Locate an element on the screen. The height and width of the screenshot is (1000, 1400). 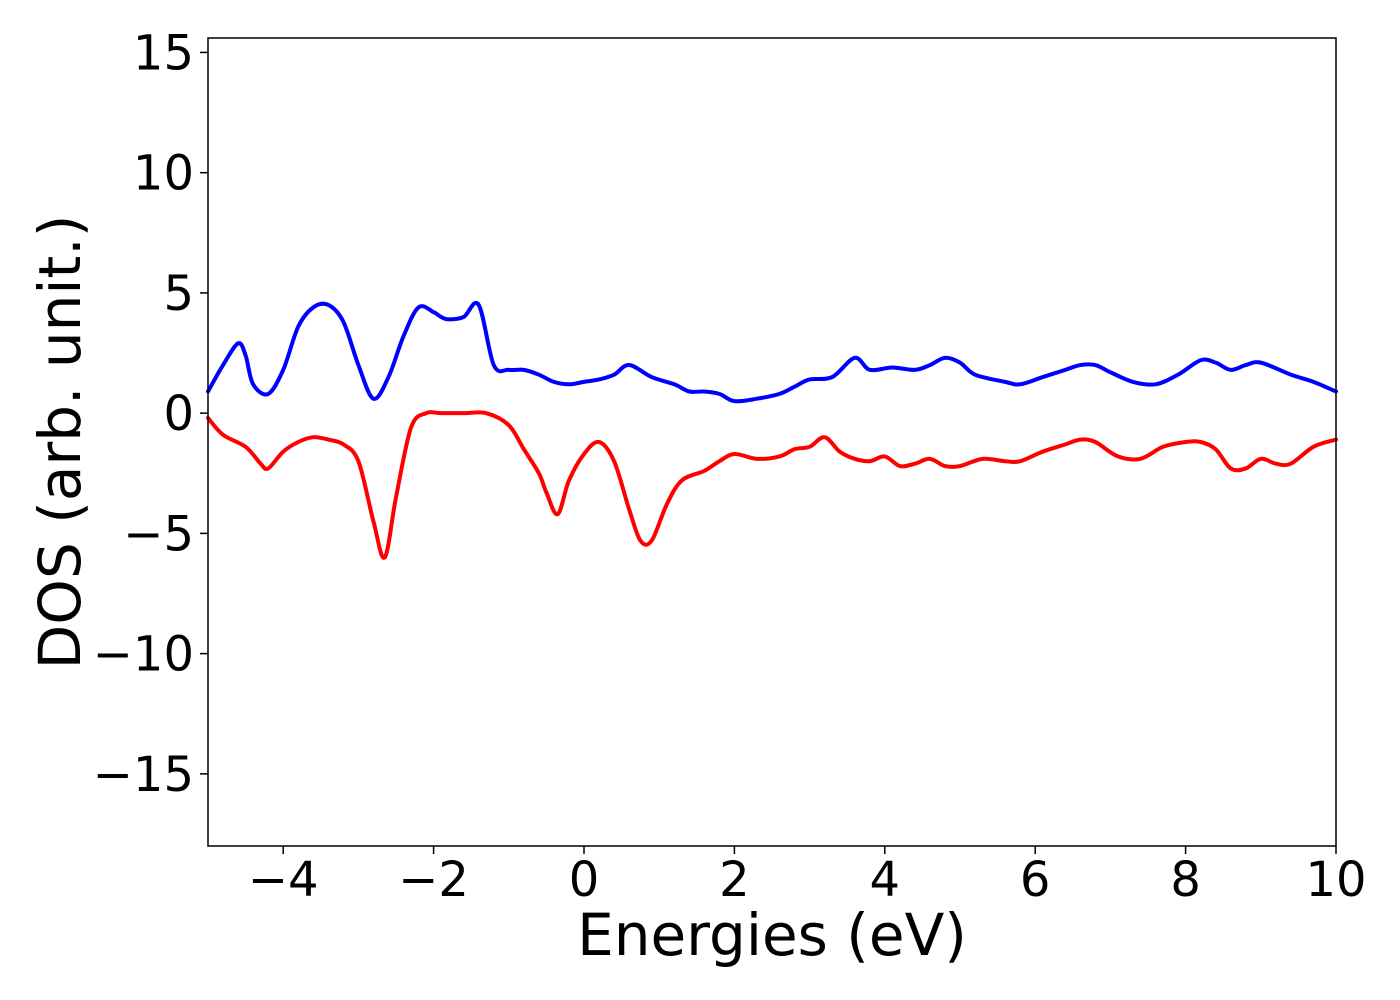
y-tick-label: 0 is located at coordinates (178, 414).